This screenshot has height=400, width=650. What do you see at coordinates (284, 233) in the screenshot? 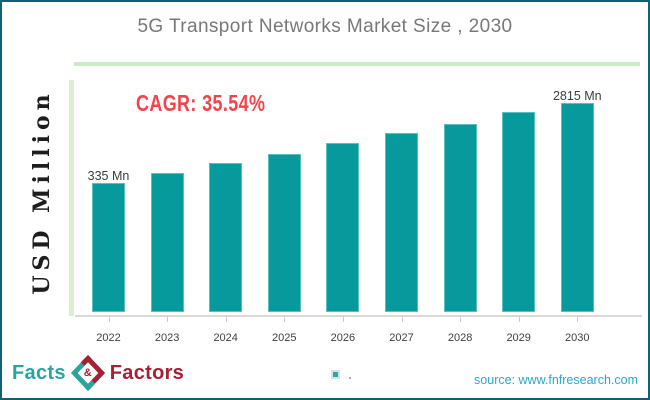
I see `bar-2025` at bounding box center [284, 233].